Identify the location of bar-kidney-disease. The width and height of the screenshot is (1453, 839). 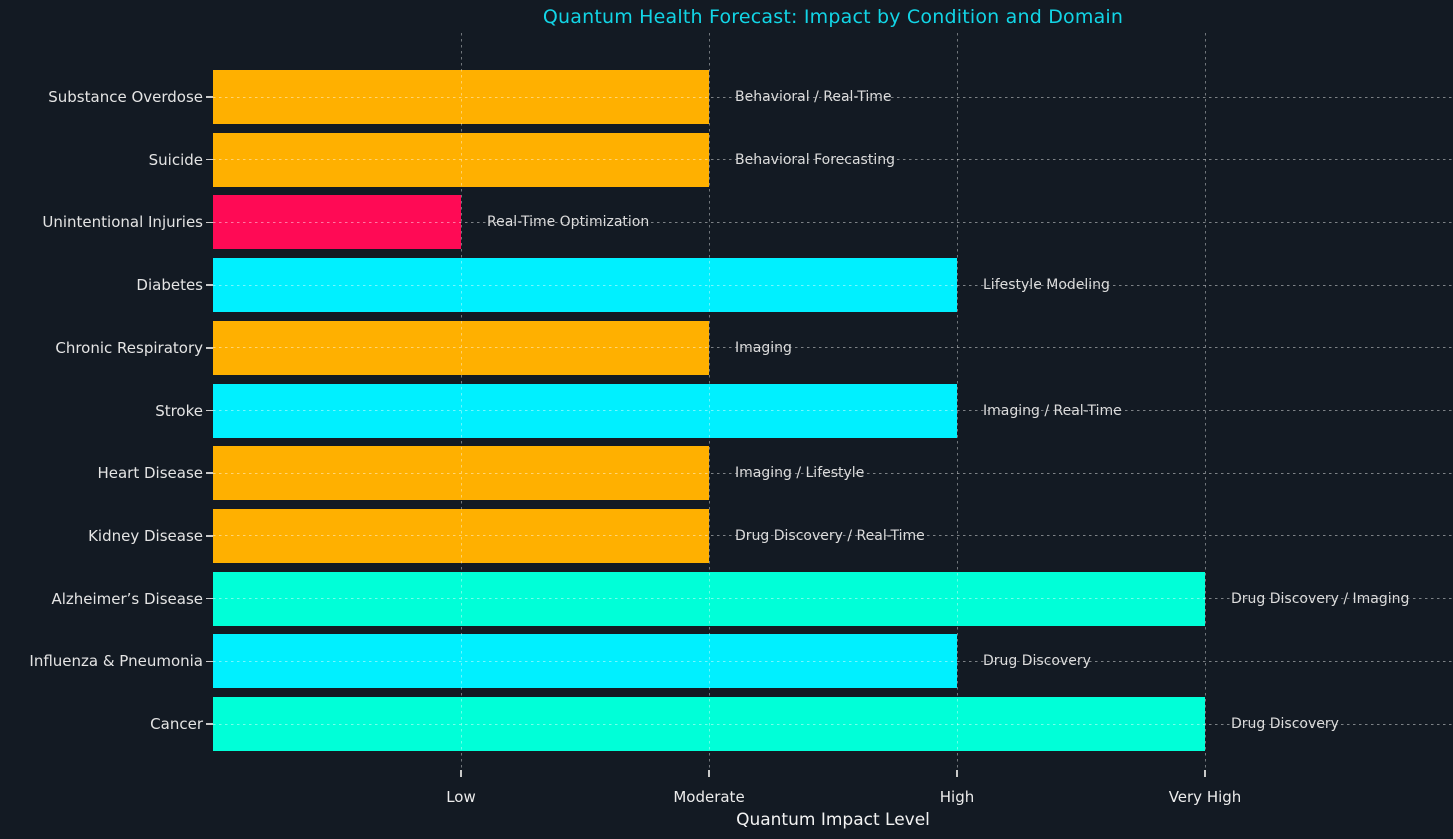
(461, 535).